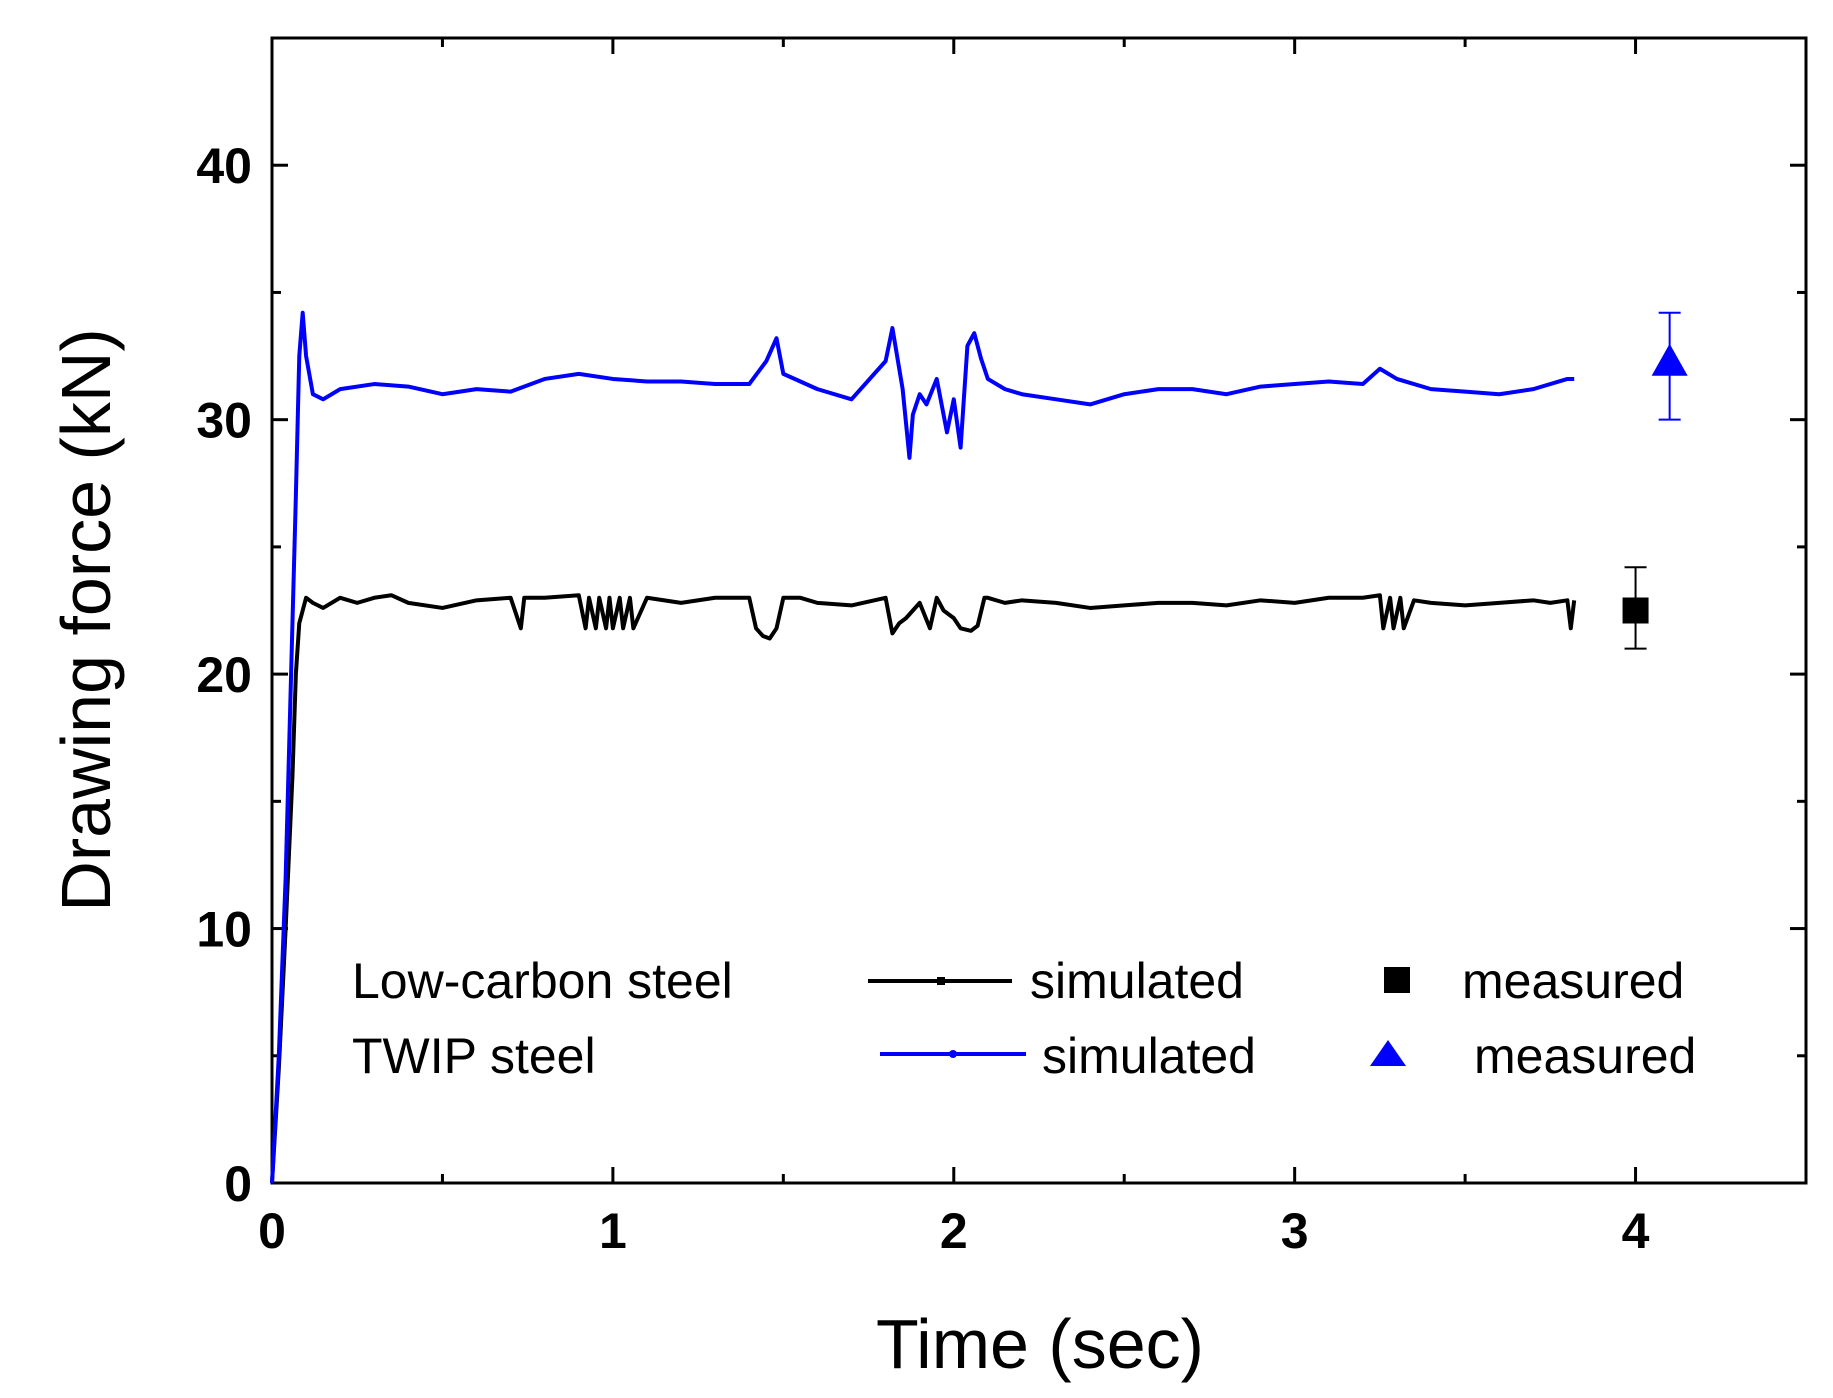 This screenshot has height=1398, width=1833. What do you see at coordinates (1397, 980) in the screenshot?
I see `square-icon` at bounding box center [1397, 980].